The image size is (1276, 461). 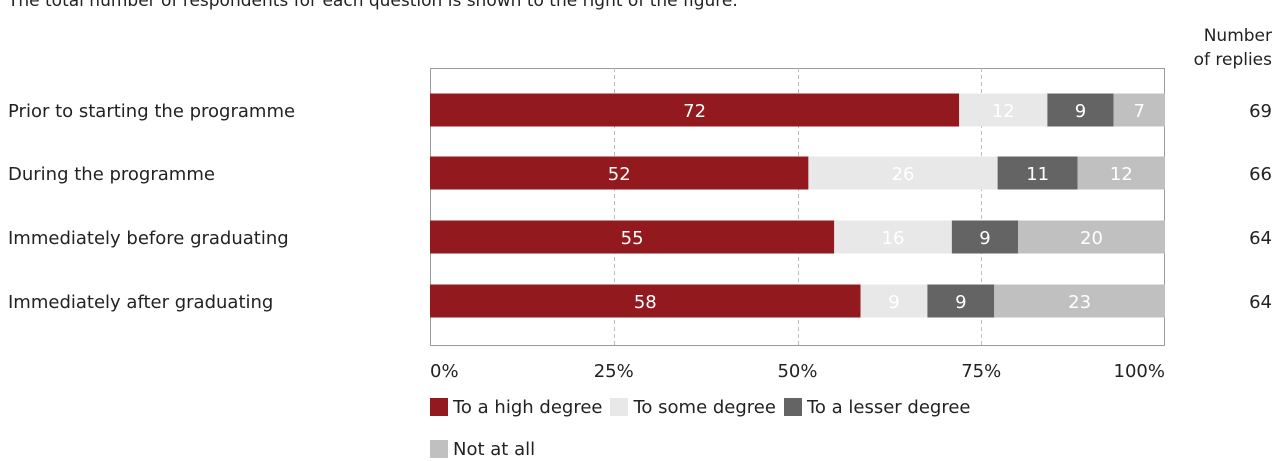 I want to click on legend-item-some: To some degree, so click(x=693, y=407).